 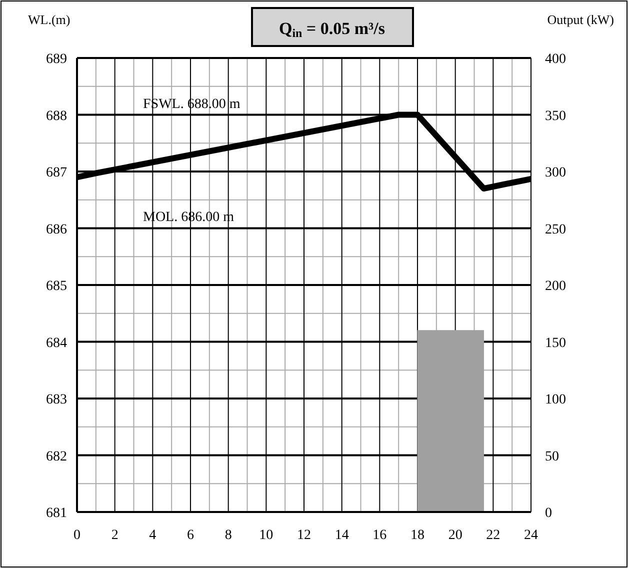 What do you see at coordinates (228, 535) in the screenshot?
I see `x-tick-label: 8` at bounding box center [228, 535].